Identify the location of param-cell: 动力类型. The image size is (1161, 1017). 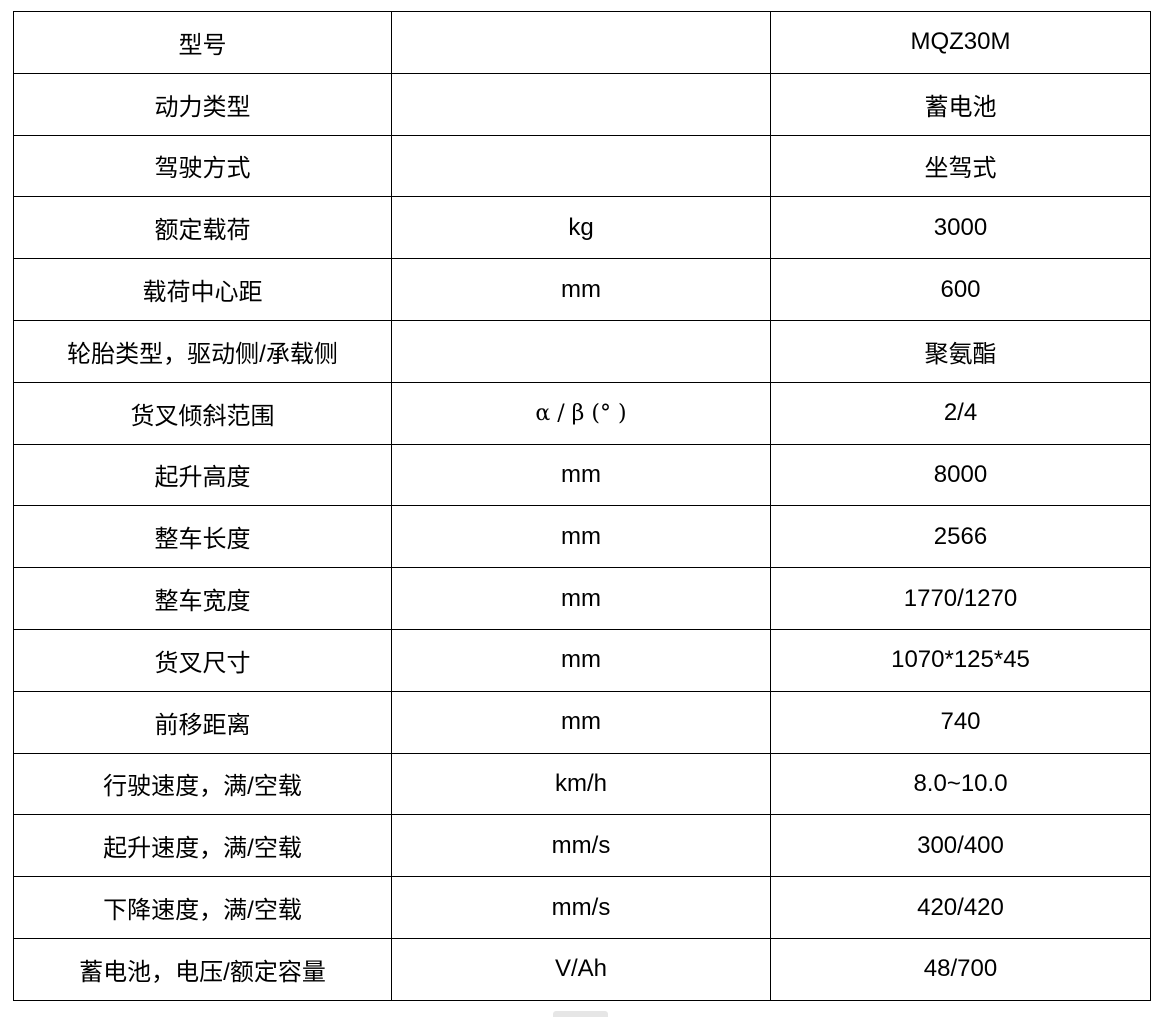
(202, 104).